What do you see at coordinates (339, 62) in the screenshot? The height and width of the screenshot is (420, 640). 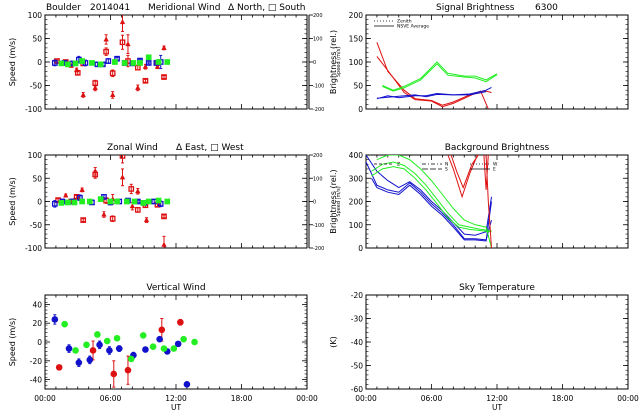 I see `right-y-axis-label: Speed (m/s)` at bounding box center [339, 62].